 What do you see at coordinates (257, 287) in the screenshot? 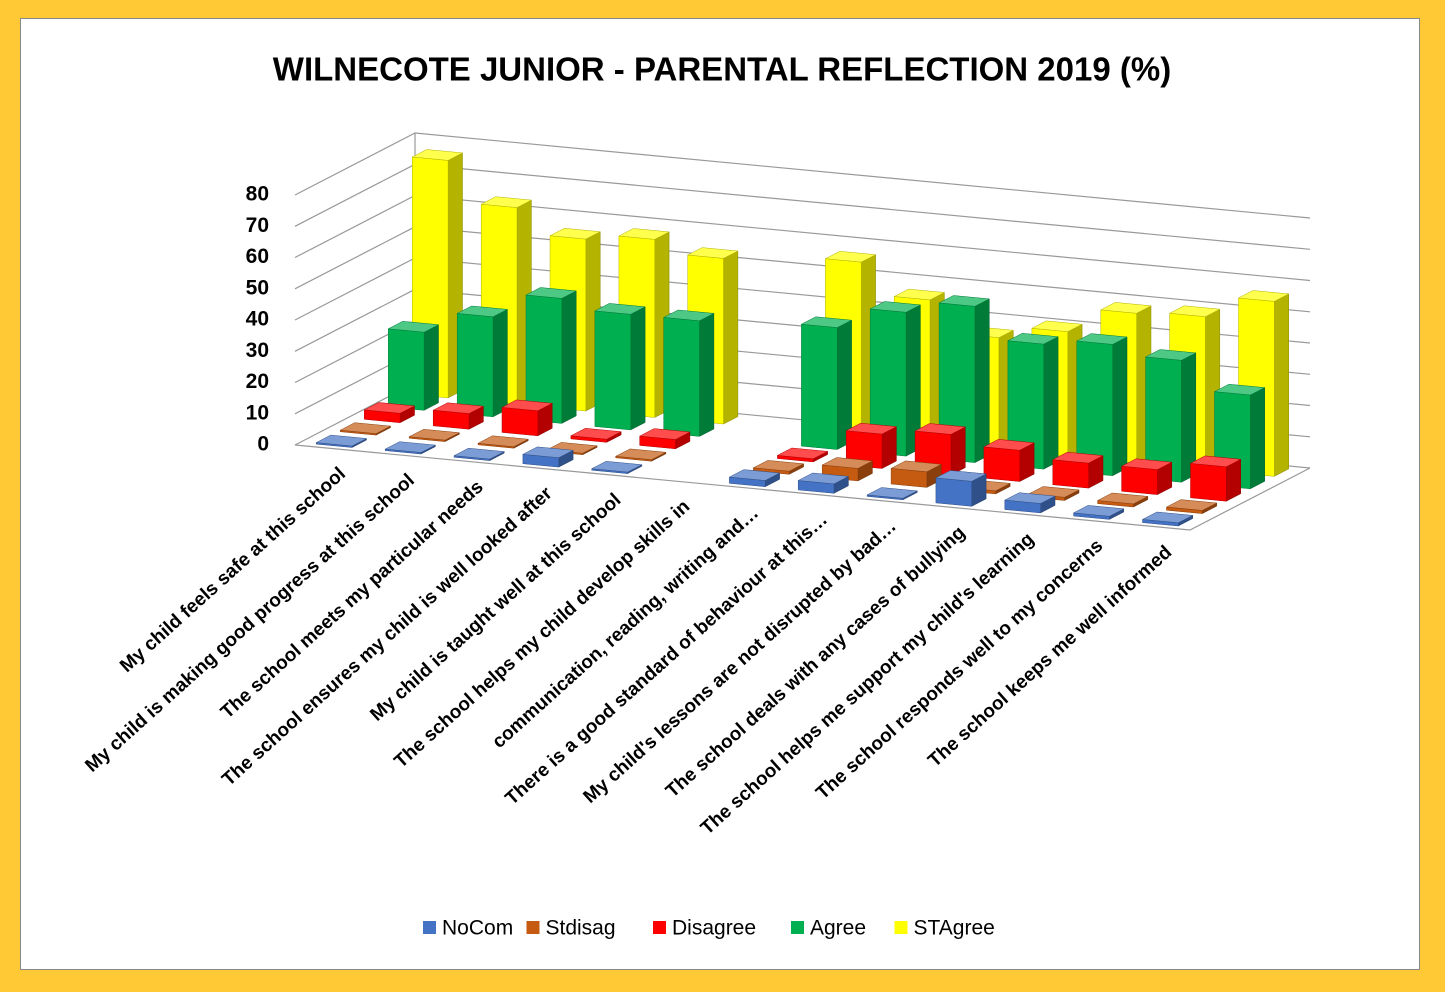
I see `y-tick-label: 50` at bounding box center [257, 287].